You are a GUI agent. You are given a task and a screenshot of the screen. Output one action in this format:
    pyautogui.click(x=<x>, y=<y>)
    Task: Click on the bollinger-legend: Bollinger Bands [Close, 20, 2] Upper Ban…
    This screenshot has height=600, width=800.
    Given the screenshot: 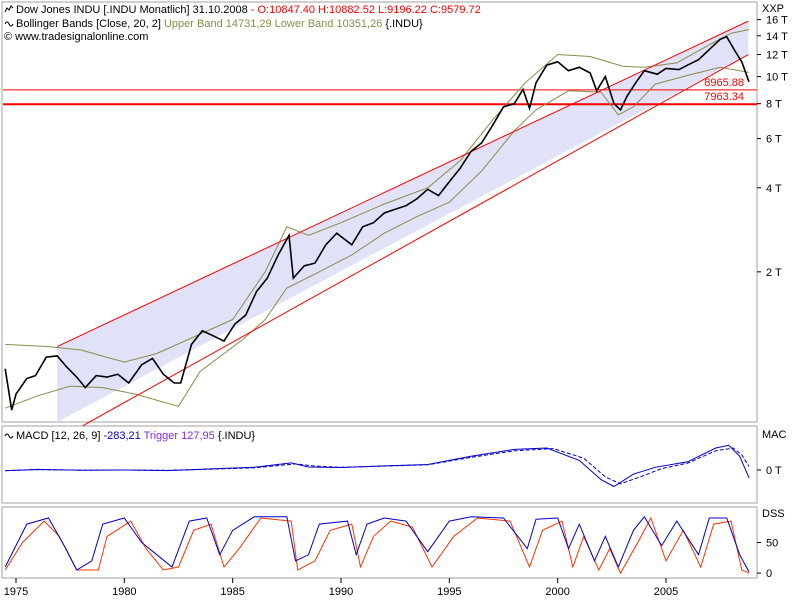 What is the action you would take?
    pyautogui.click(x=213, y=24)
    